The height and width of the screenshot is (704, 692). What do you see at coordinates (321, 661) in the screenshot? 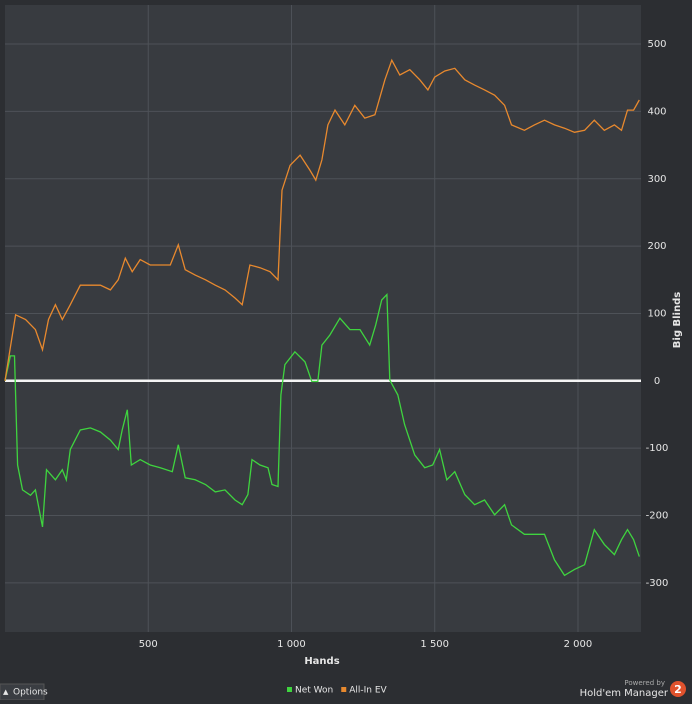
I see `x-axis-title: Hands` at bounding box center [321, 661].